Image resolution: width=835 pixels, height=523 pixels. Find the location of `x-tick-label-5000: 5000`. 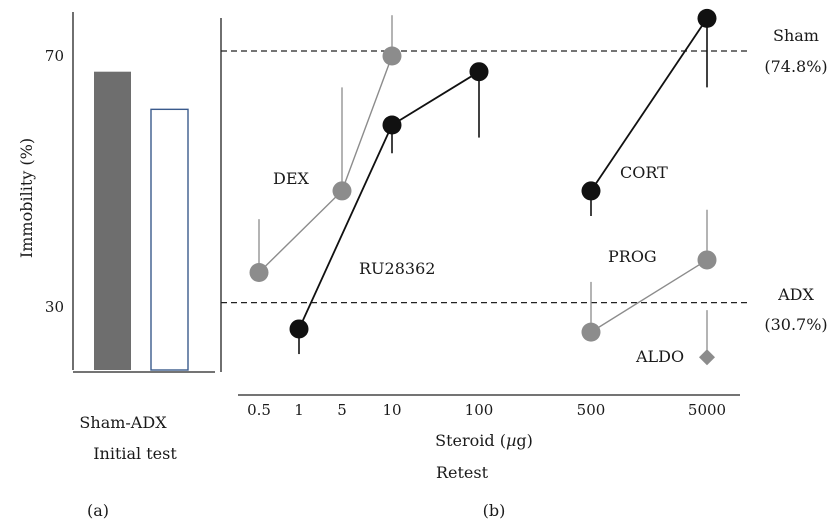

x-tick-label-5000: 5000 is located at coordinates (707, 410).